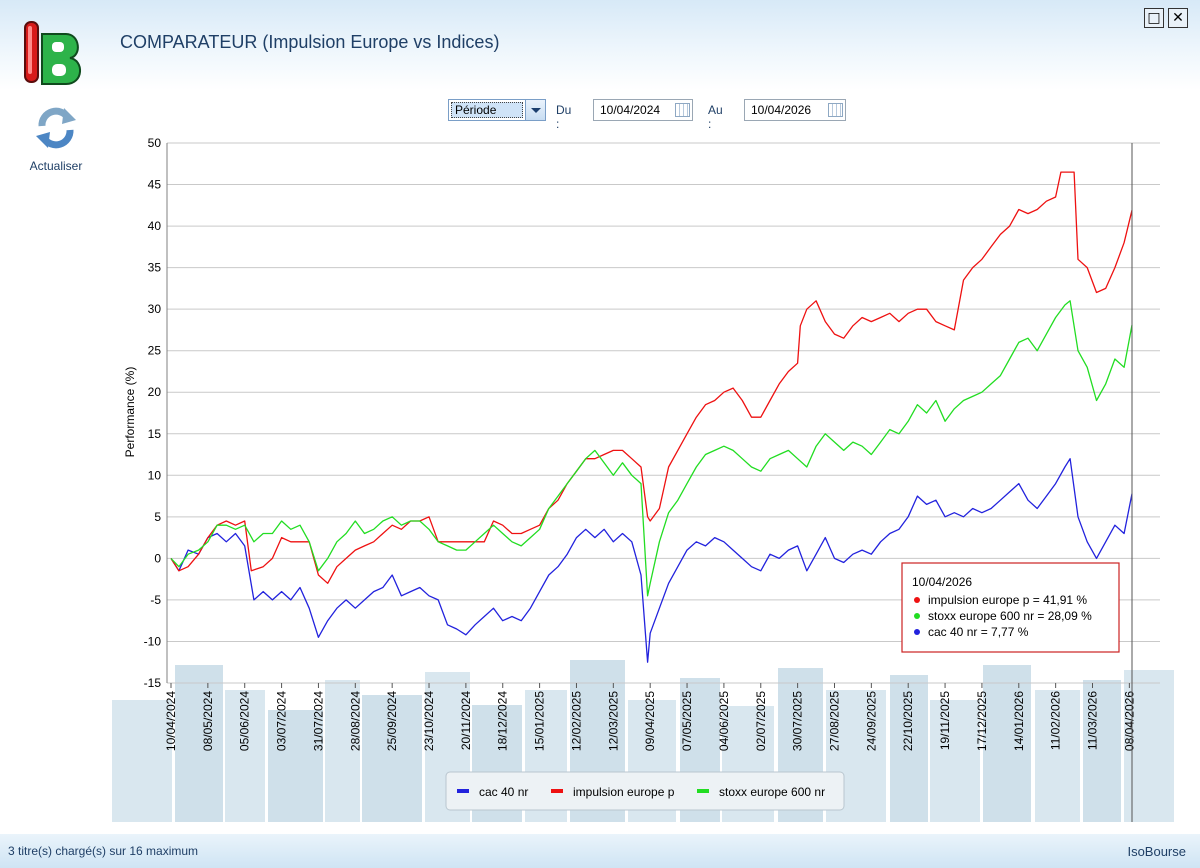  I want to click on from-date-value: 10/04/2024, so click(630, 110).